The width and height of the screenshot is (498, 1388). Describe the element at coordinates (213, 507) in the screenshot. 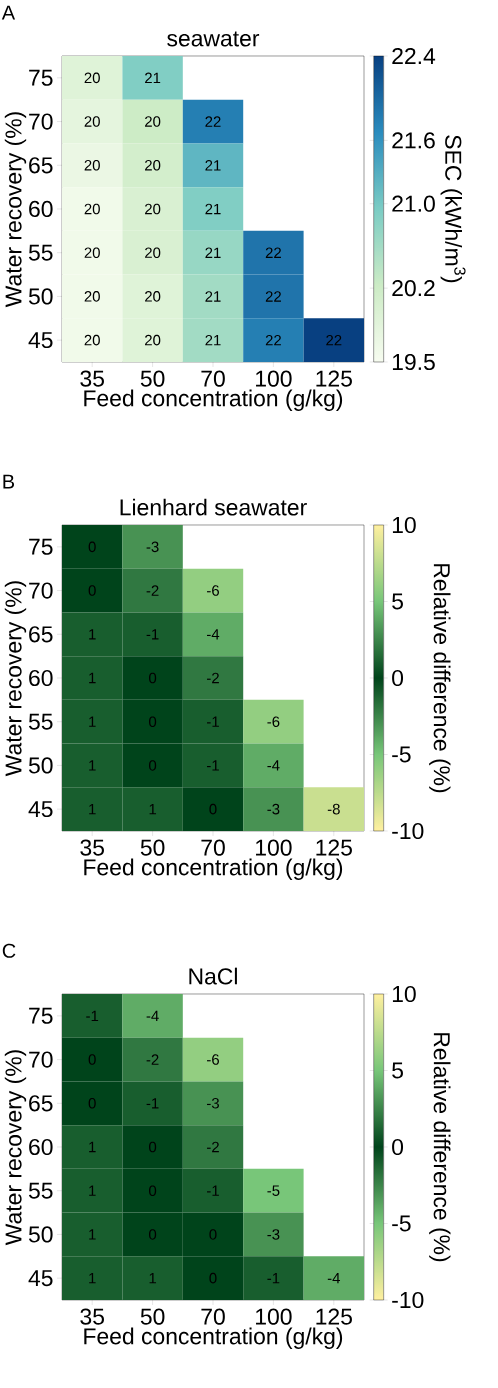

I see `chart-title: Lienhard seawater` at that location.